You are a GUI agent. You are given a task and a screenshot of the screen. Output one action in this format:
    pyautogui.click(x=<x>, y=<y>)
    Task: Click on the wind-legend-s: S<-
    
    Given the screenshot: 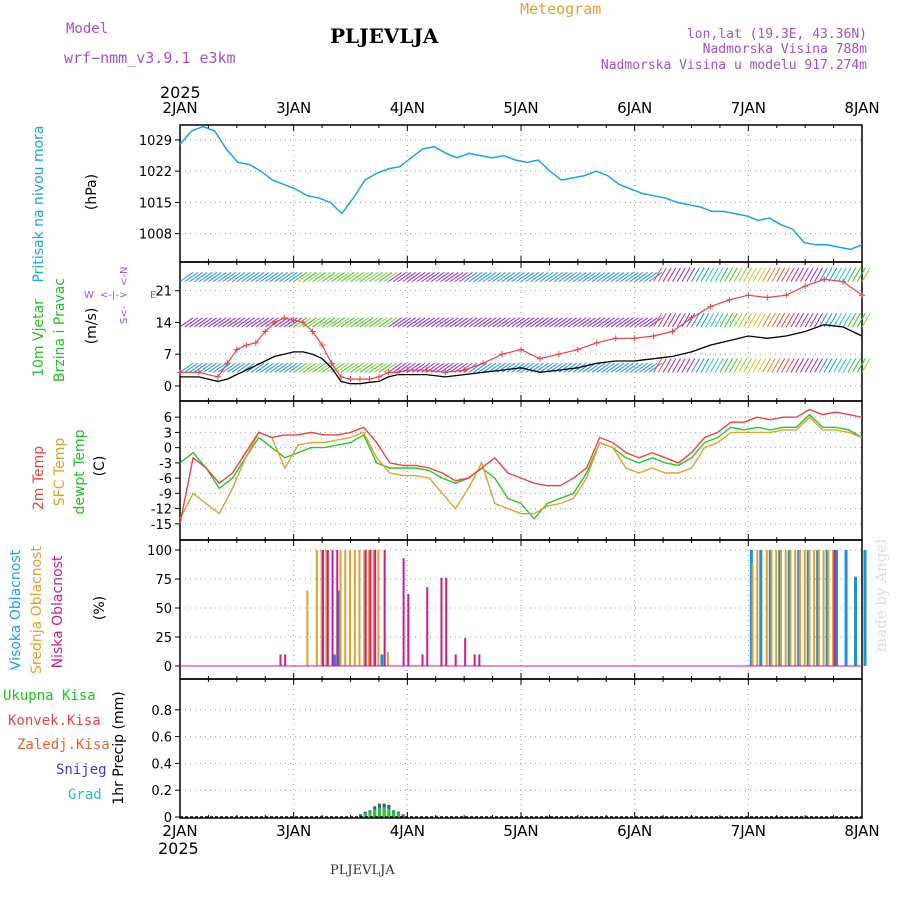 What is the action you would take?
    pyautogui.click(x=124, y=314)
    